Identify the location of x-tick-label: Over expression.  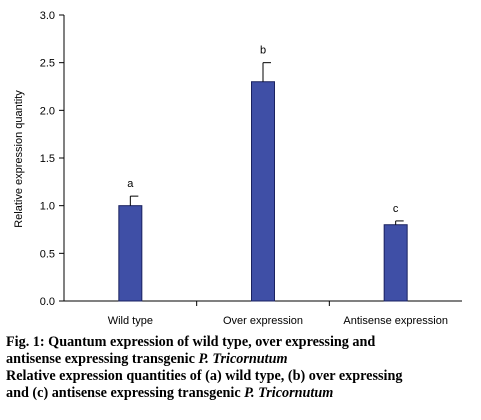
(263, 321).